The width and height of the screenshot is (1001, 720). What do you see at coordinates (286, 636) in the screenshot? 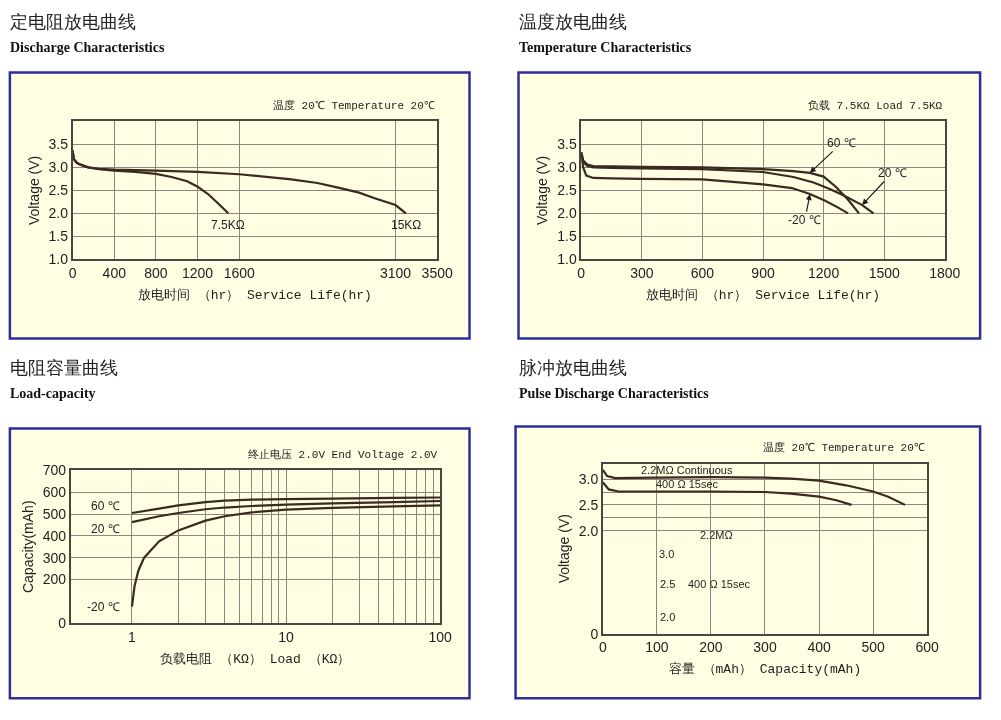
I see `x-tick-label: 10` at bounding box center [286, 636].